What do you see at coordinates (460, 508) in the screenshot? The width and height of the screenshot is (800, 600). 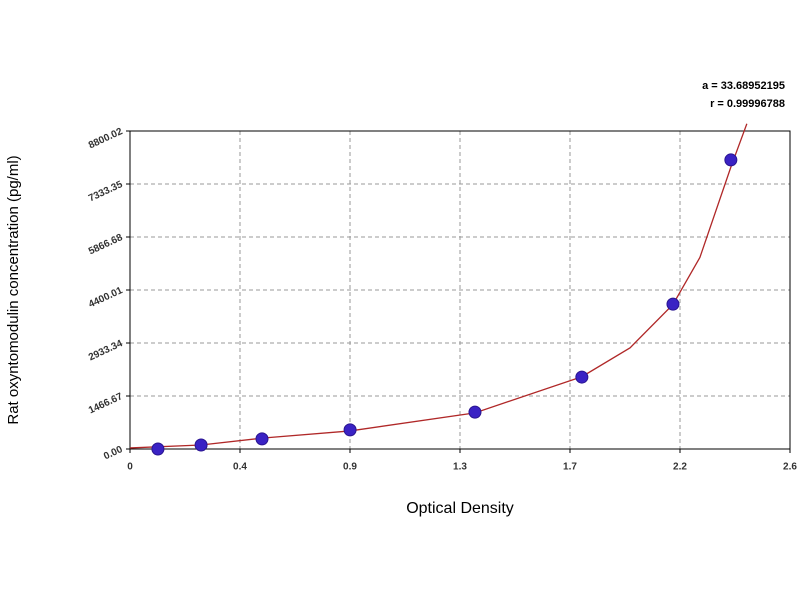 I see `x-axis-title: Optical Density` at bounding box center [460, 508].